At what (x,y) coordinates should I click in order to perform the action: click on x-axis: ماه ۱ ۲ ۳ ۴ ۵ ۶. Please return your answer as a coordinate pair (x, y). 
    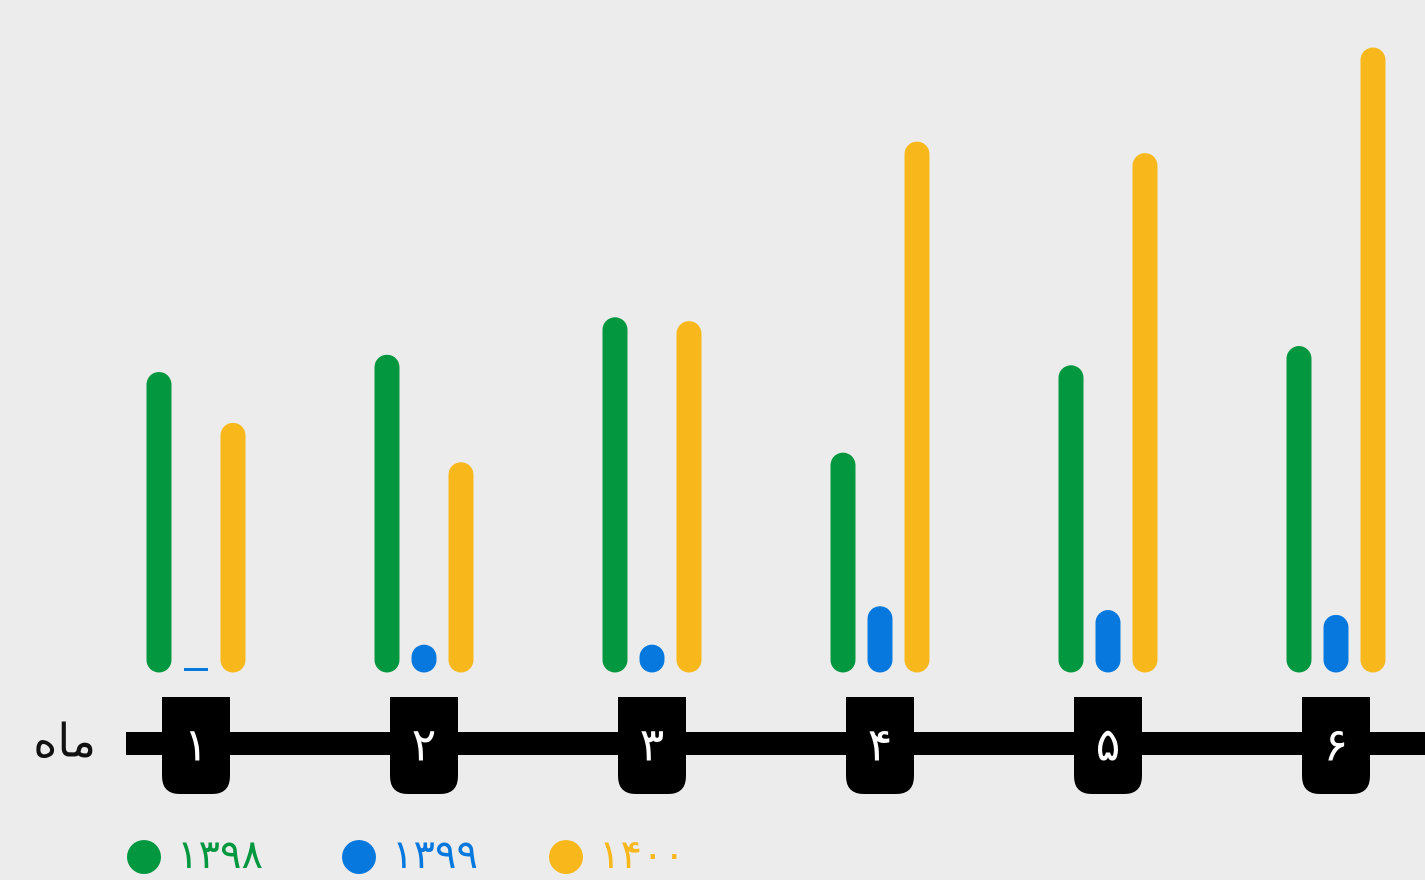
    Looking at the image, I should click on (729, 745).